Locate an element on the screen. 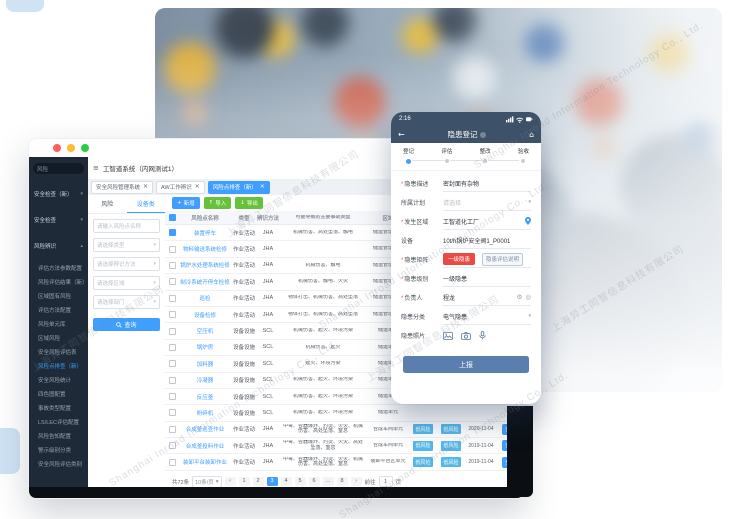 The height and width of the screenshot is (519, 738). gear-icon: ⚙ is located at coordinates (519, 297).